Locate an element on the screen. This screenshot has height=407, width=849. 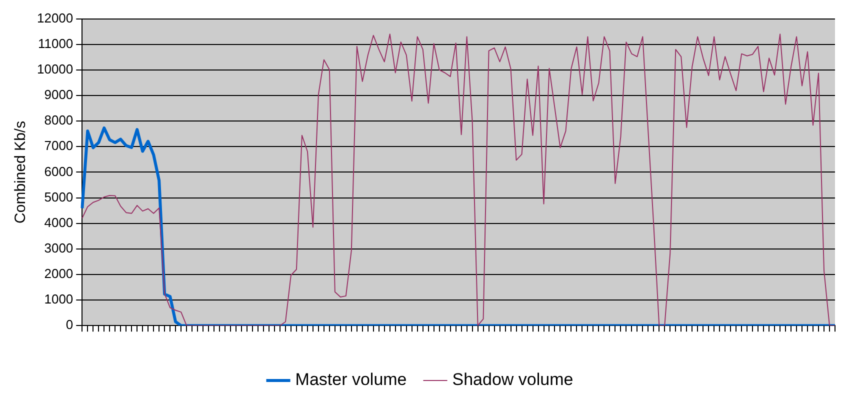
y-tick-label: 12000 is located at coordinates (55, 18).